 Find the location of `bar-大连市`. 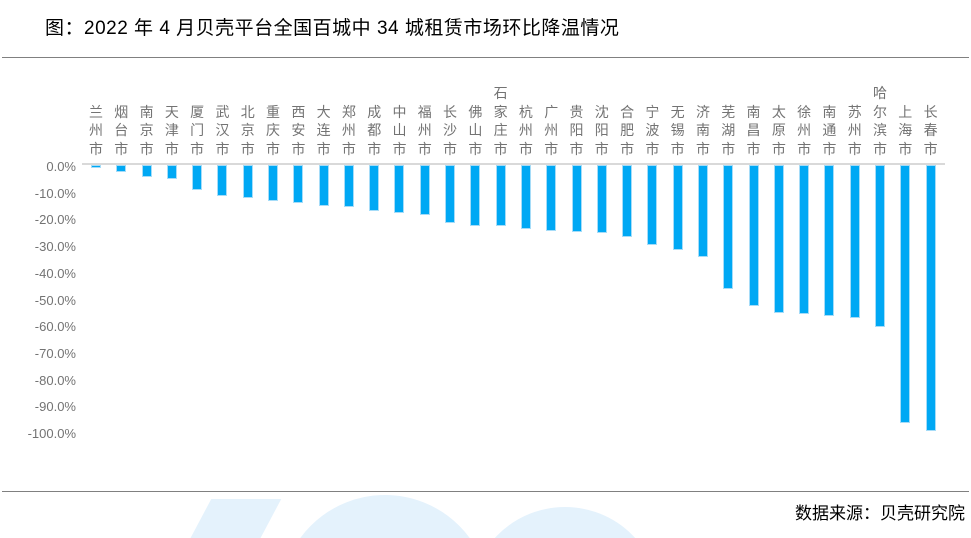

bar-大连市 is located at coordinates (323, 185).